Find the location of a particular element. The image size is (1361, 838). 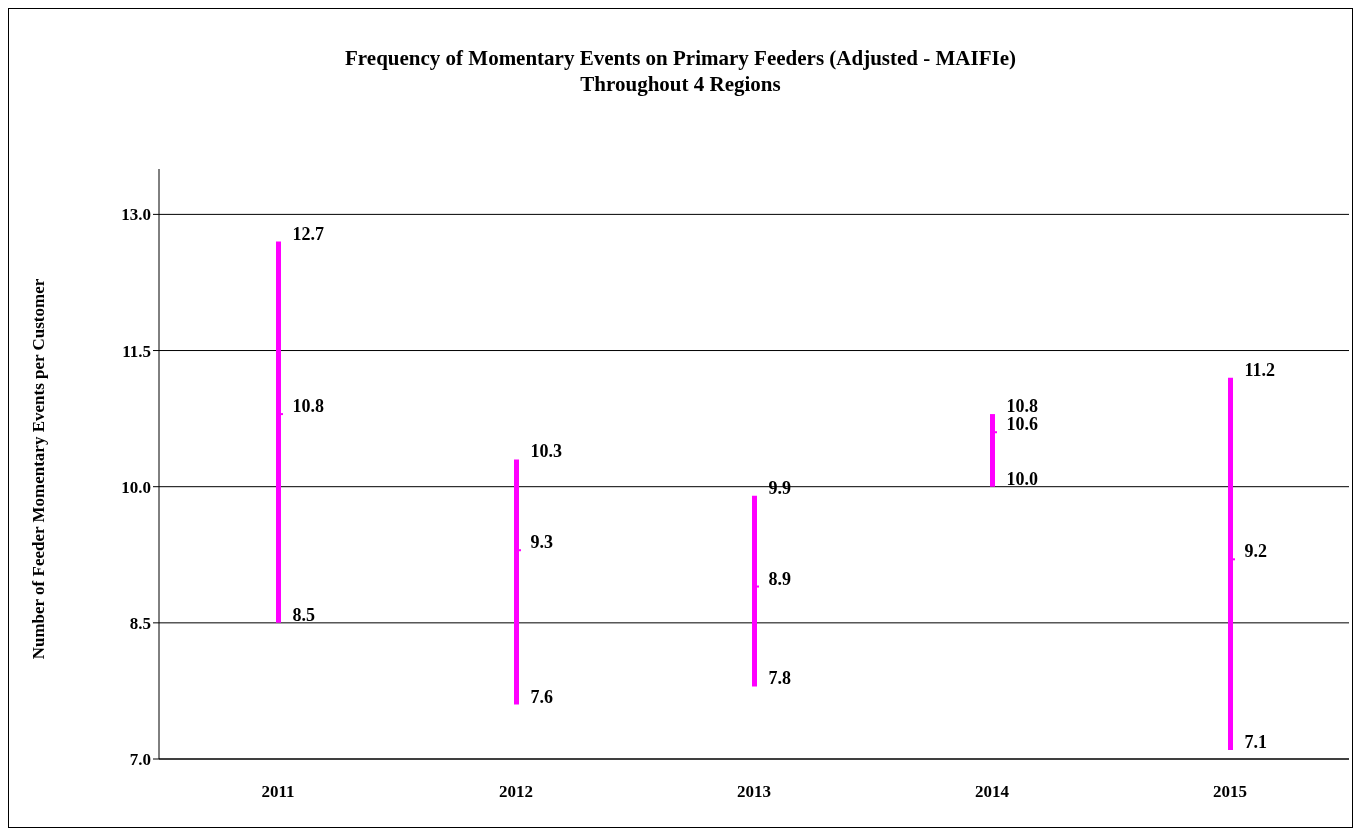

annotation: 9.3 is located at coordinates (541, 542).